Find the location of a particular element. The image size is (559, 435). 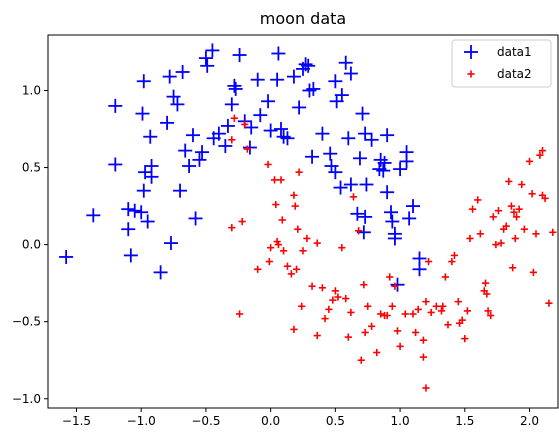

x-tick-label: 0.5 is located at coordinates (335, 421).